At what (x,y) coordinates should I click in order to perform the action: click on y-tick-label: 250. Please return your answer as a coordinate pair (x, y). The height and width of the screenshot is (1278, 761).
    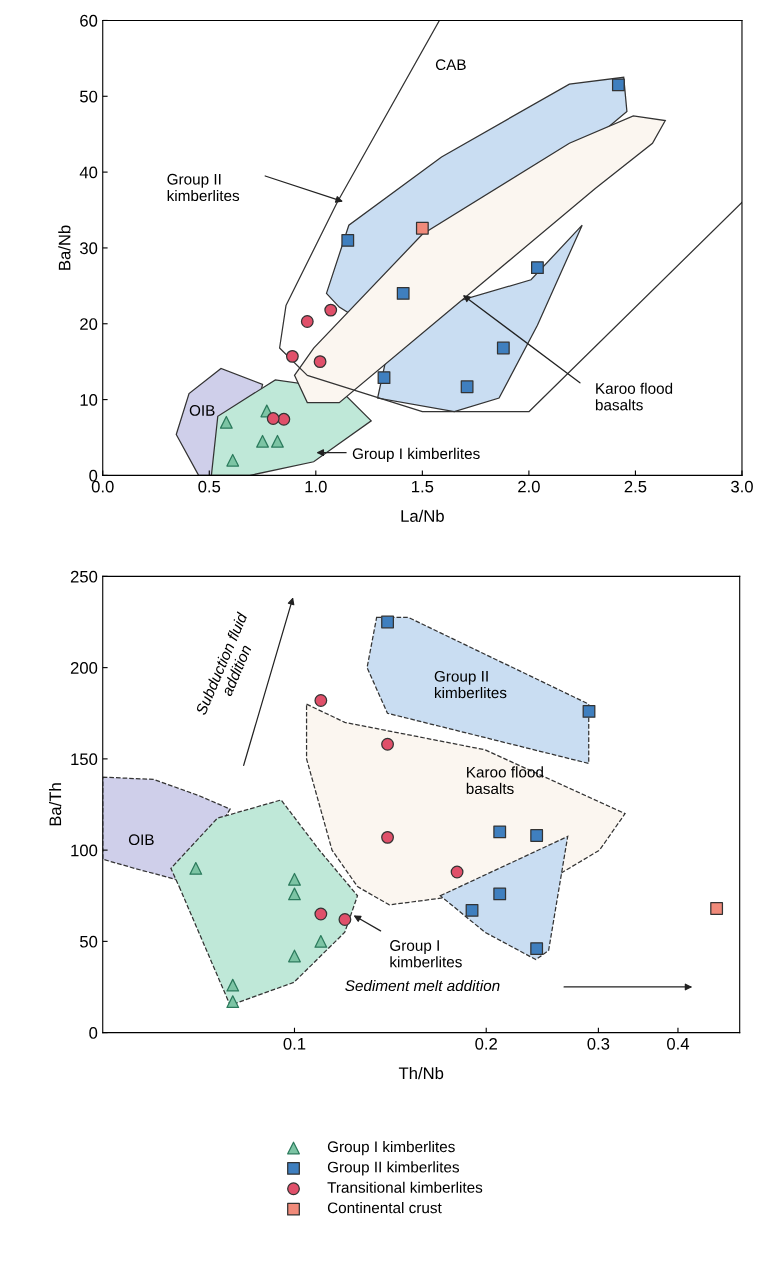
    Looking at the image, I should click on (84, 576).